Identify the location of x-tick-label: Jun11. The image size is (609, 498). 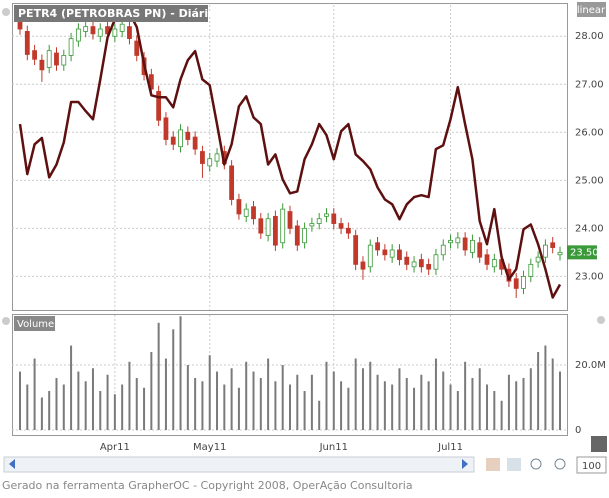
(333, 447).